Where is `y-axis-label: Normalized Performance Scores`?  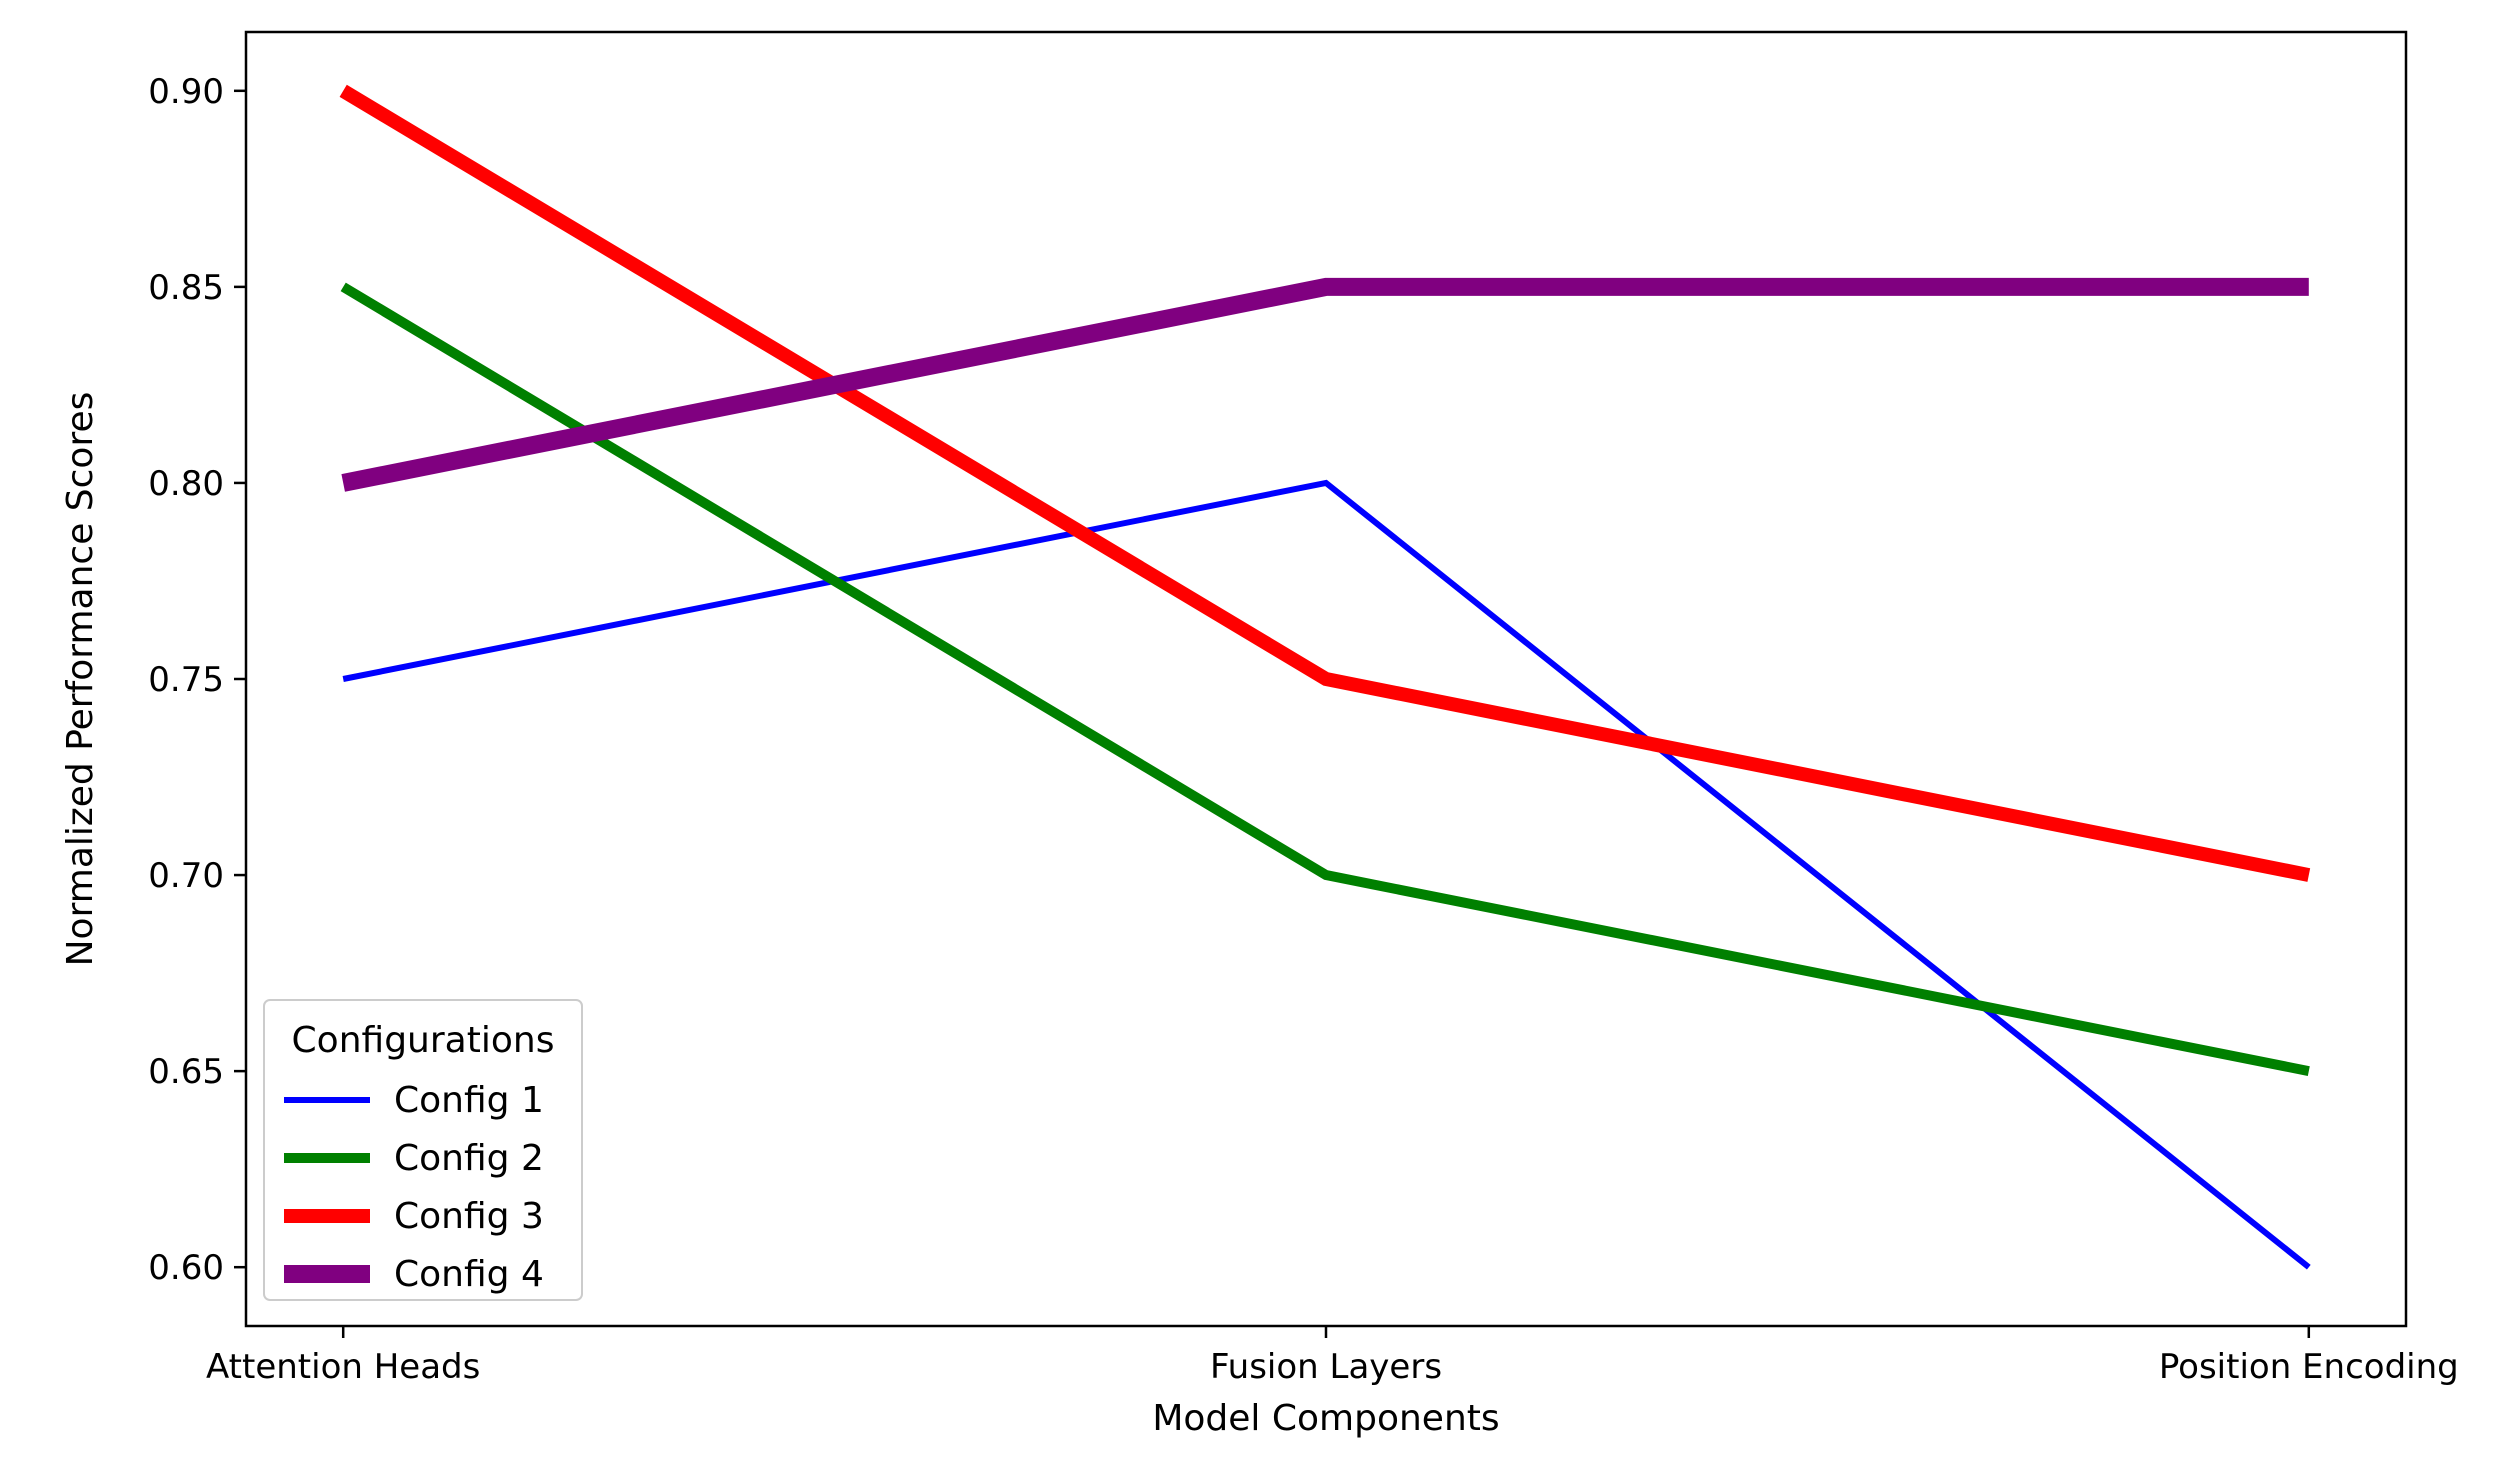 y-axis-label: Normalized Performance Scores is located at coordinates (80, 679).